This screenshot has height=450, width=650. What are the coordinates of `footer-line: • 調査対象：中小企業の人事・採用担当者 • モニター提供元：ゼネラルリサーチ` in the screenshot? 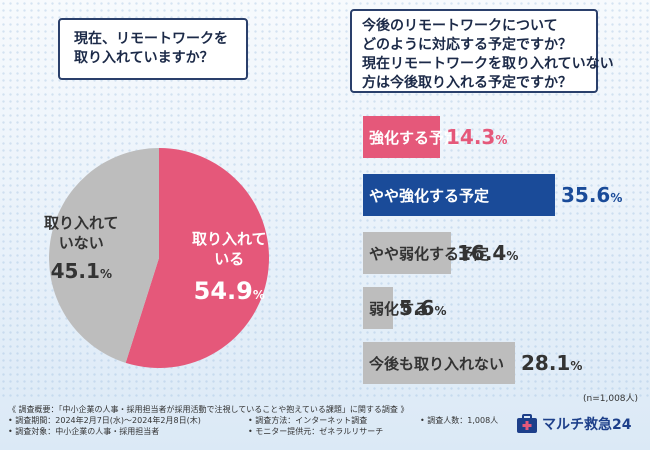 It's located at (258, 431).